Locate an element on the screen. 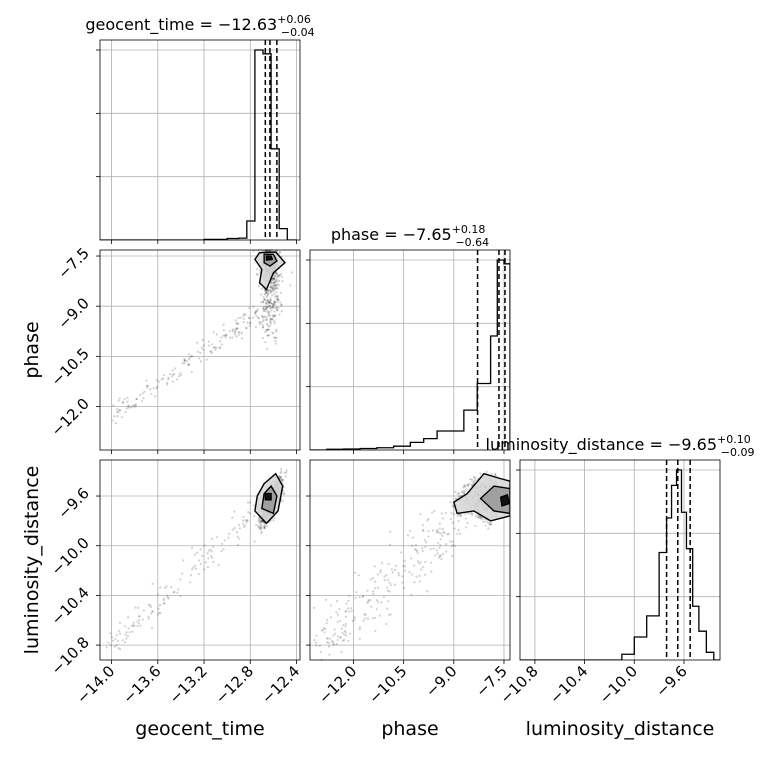  xlabel-phase: phase is located at coordinates (409, 729).